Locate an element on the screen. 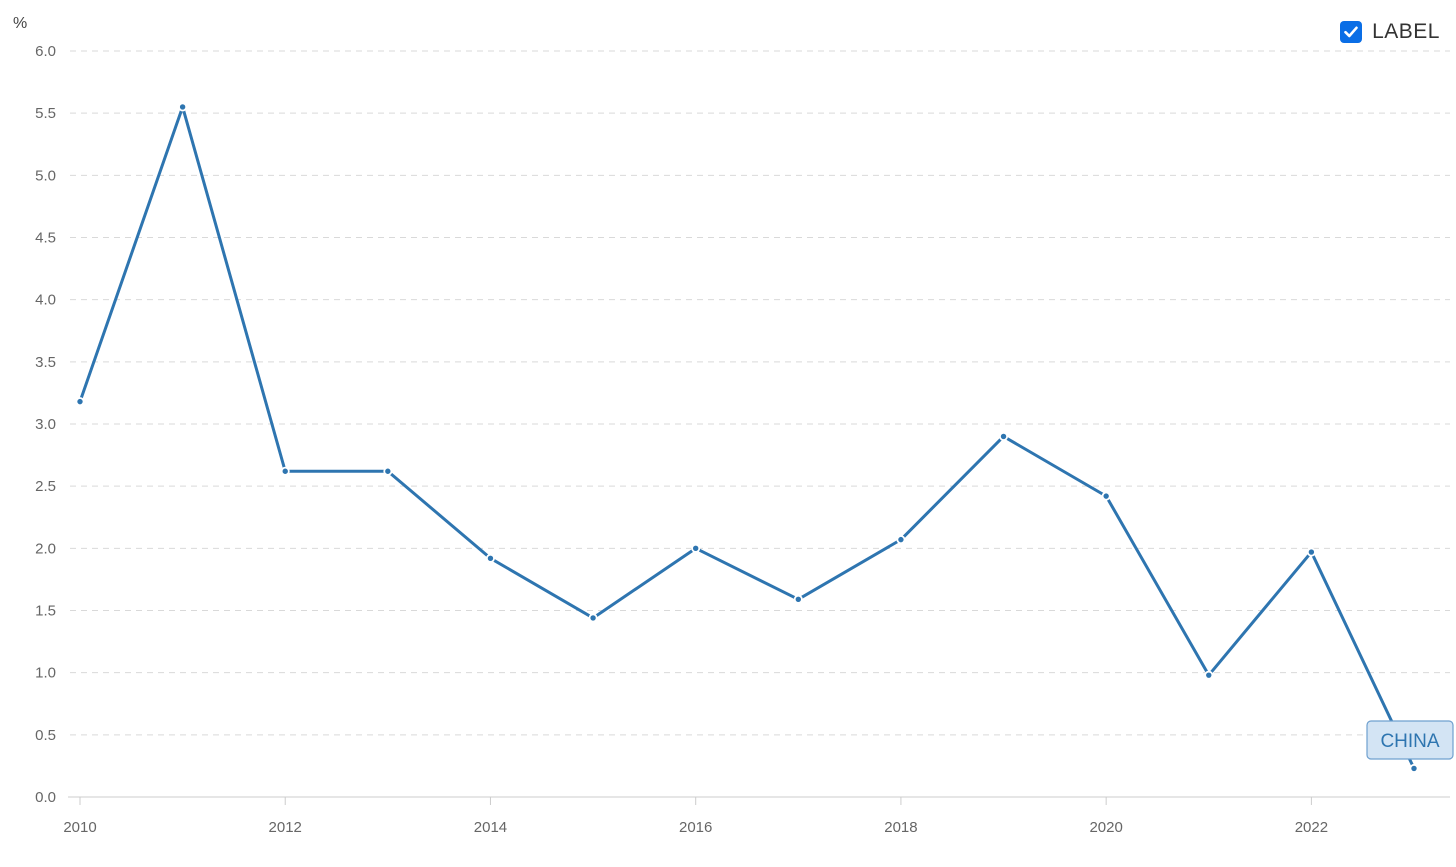 The image size is (1456, 867). series-tag-box is located at coordinates (1410, 740).